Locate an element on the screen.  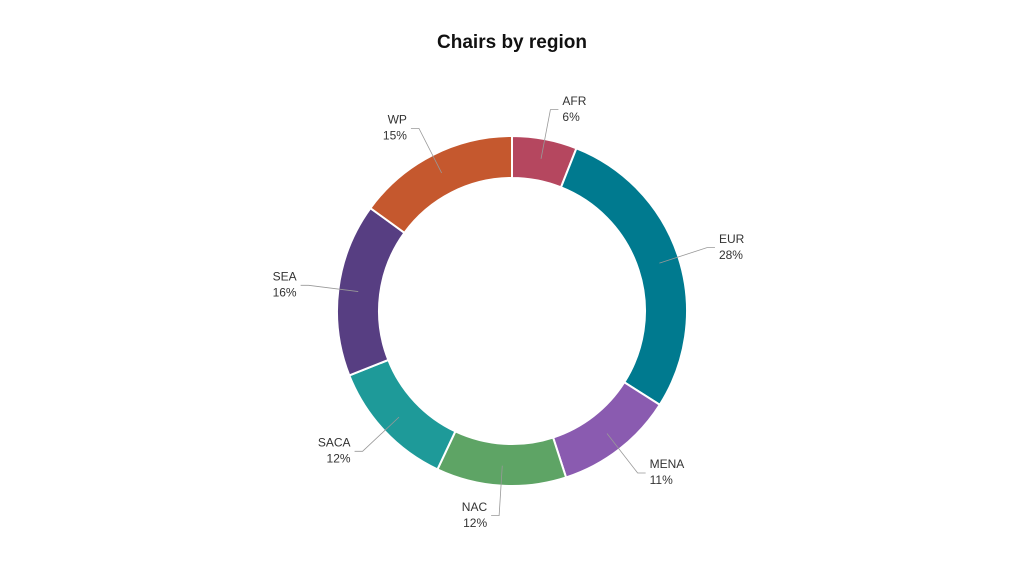
value-label: 6% is located at coordinates (571, 117).